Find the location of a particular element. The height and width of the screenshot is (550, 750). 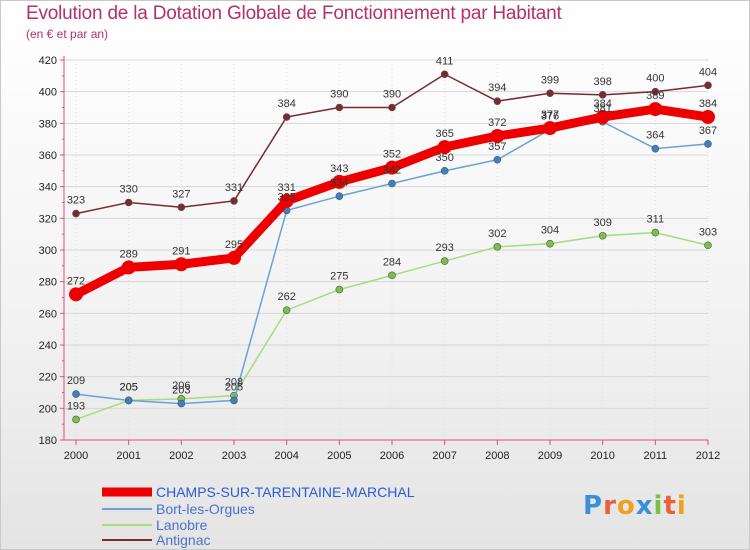

brand-logo: Proxiti is located at coordinates (635, 506).